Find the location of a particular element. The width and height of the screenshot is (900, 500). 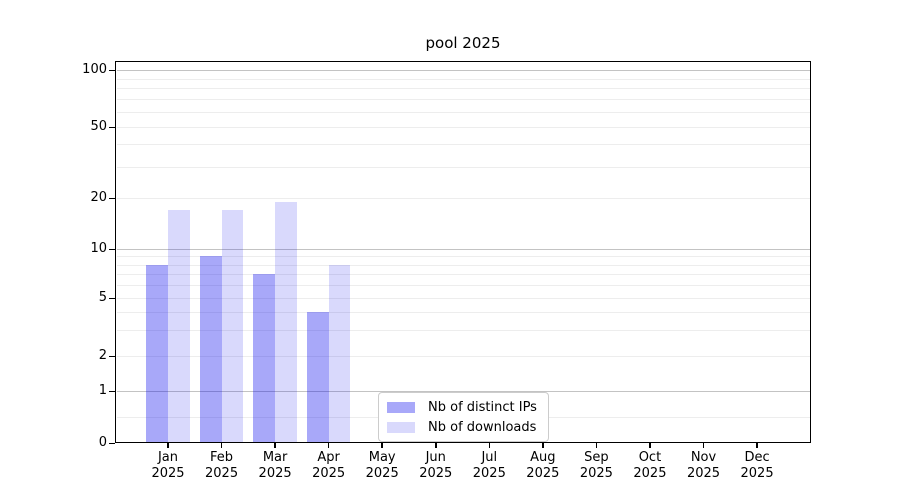

month-label: Sep is located at coordinates (596, 457).